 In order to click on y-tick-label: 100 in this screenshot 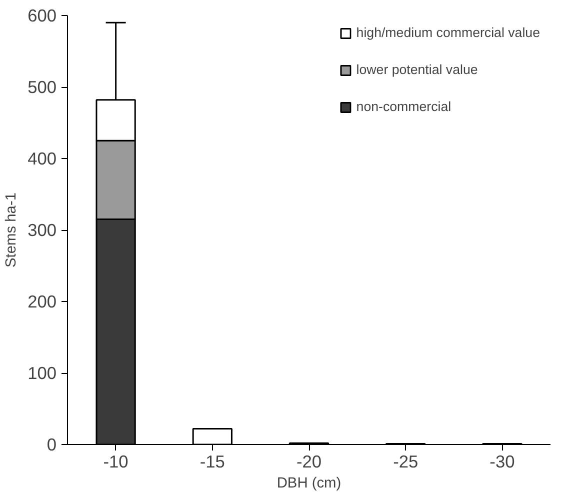, I will do `click(42, 373)`.